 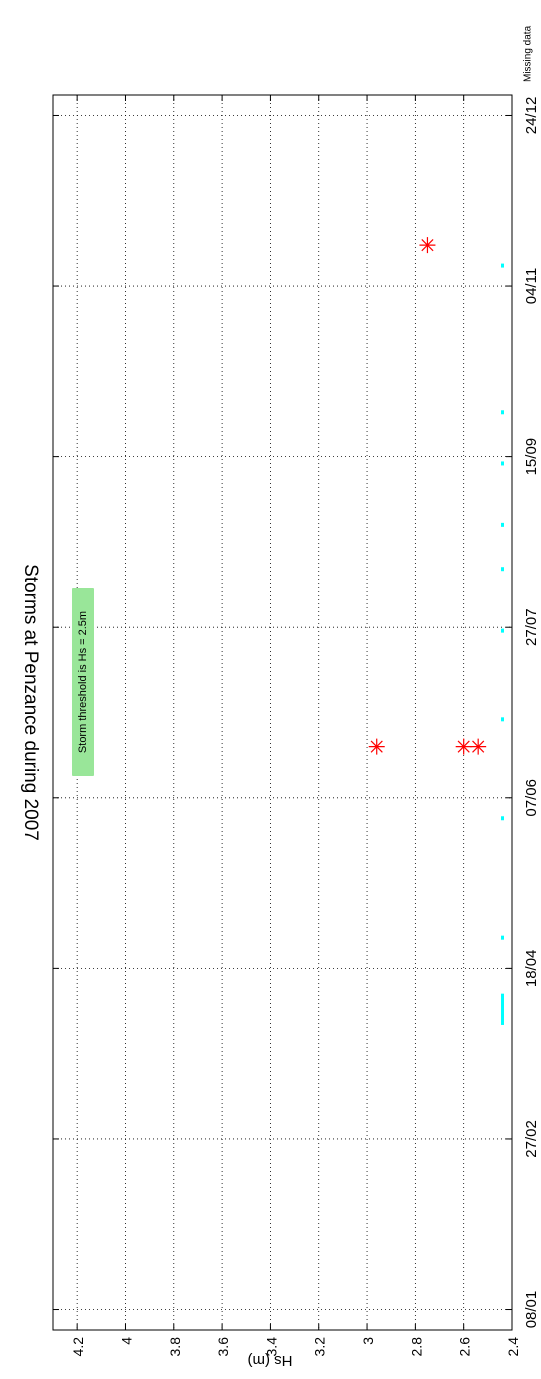 What do you see at coordinates (531, 798) in the screenshot?
I see `x-tick-label: 07/06` at bounding box center [531, 798].